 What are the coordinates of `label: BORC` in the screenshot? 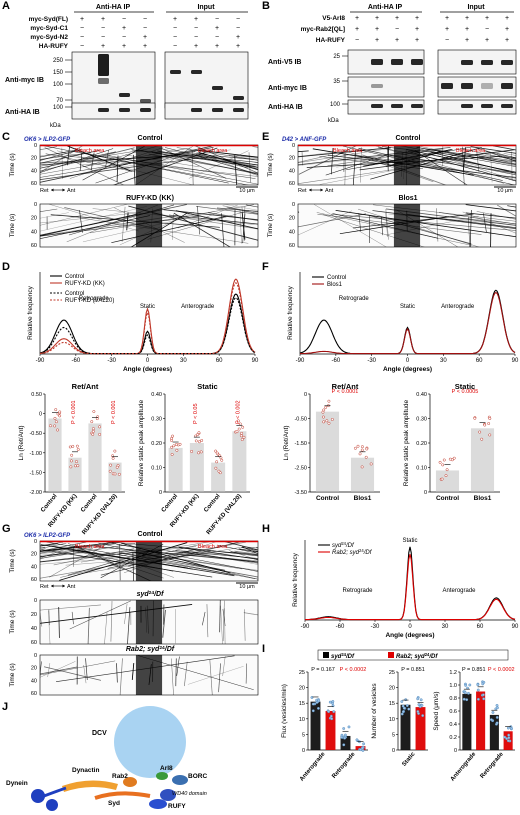 It's located at (197, 776).